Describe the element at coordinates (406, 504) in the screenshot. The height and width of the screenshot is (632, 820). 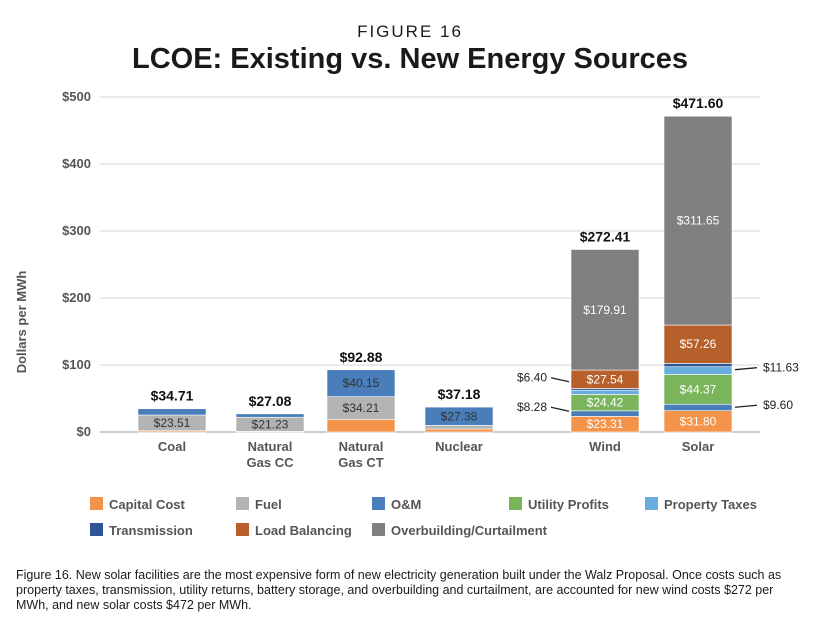
I see `legend-label: O&M` at that location.